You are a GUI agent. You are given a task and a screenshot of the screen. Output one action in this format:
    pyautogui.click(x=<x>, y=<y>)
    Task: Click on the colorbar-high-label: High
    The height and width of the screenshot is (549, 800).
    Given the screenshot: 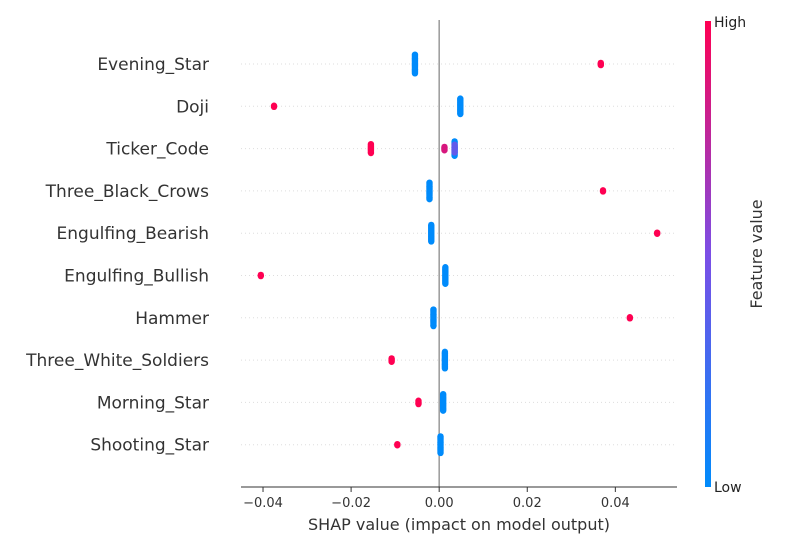 What is the action you would take?
    pyautogui.click(x=730, y=23)
    